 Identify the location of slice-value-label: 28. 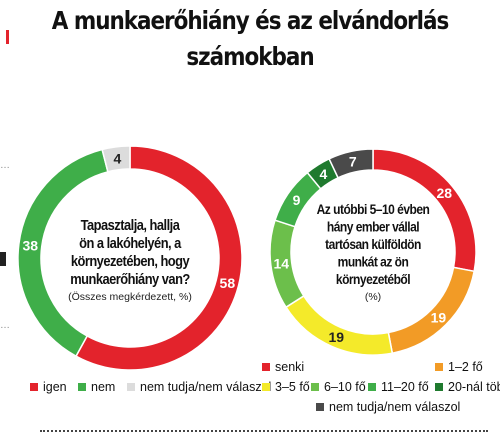
(444, 193).